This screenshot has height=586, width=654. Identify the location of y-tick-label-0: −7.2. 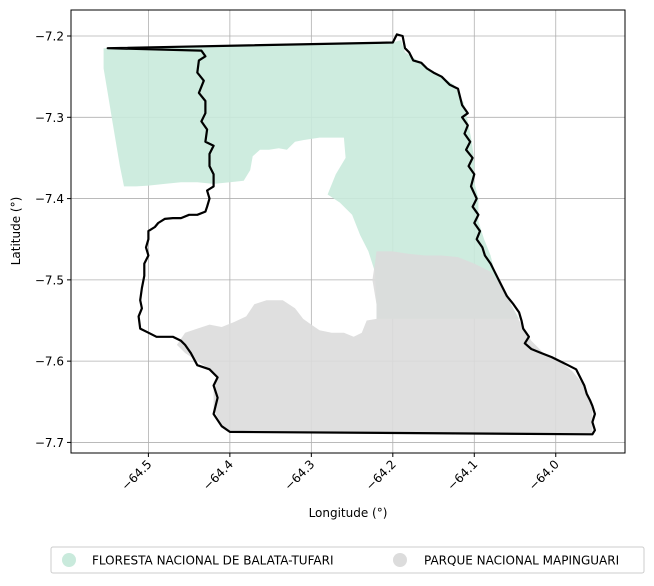
(49, 37).